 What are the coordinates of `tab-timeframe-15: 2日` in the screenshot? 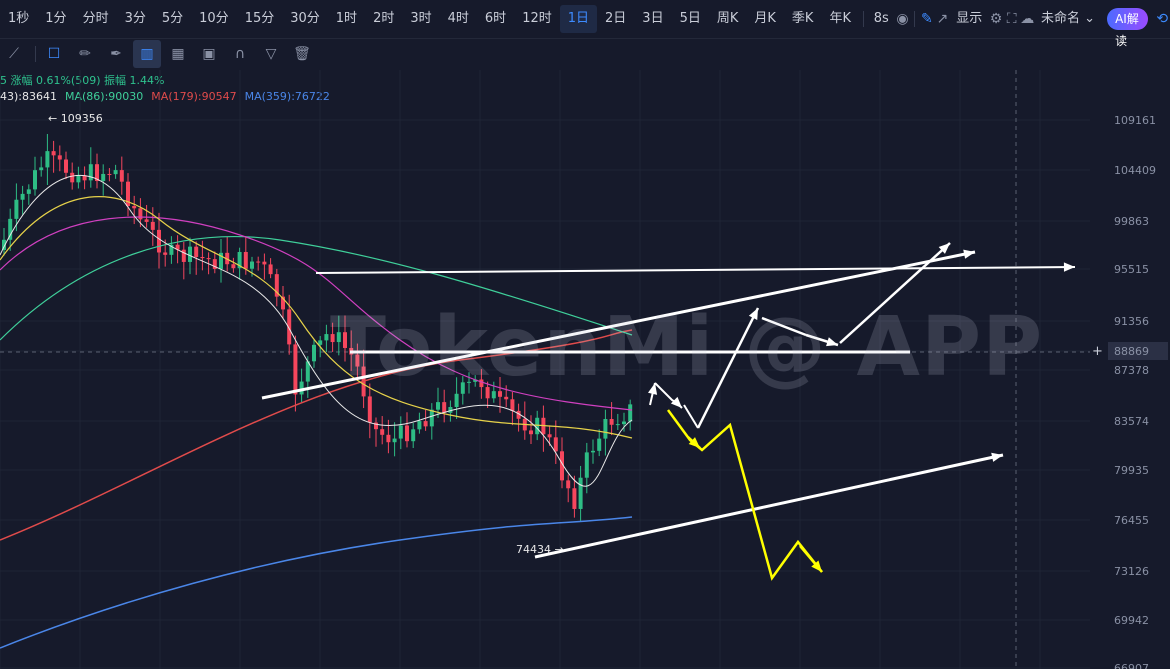 It's located at (616, 18).